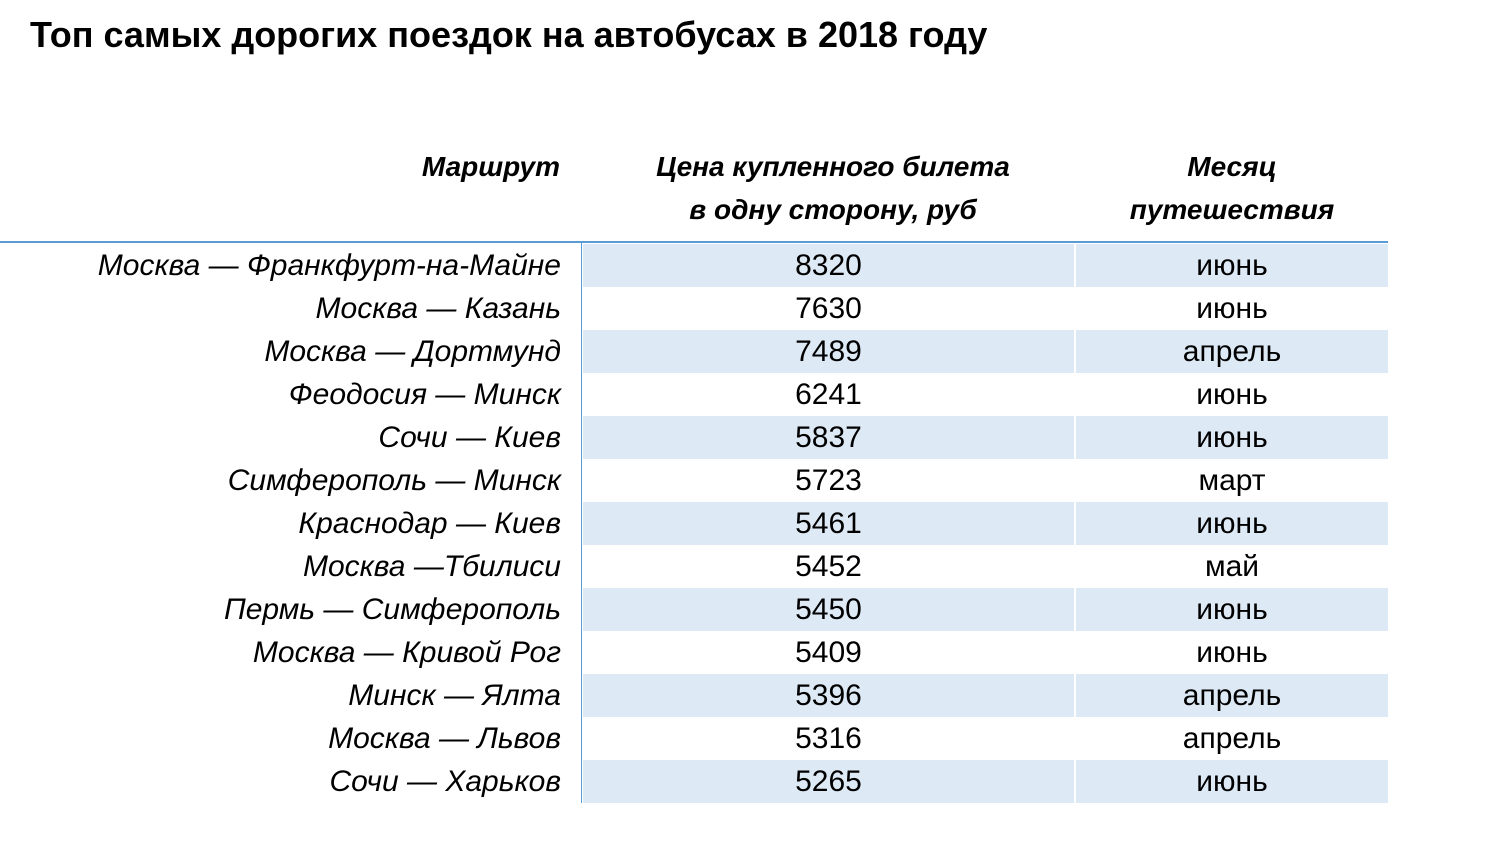 This screenshot has width=1505, height=843. I want to click on table-row: Пермь — Симферополь 5450 июнь, so click(694, 609).